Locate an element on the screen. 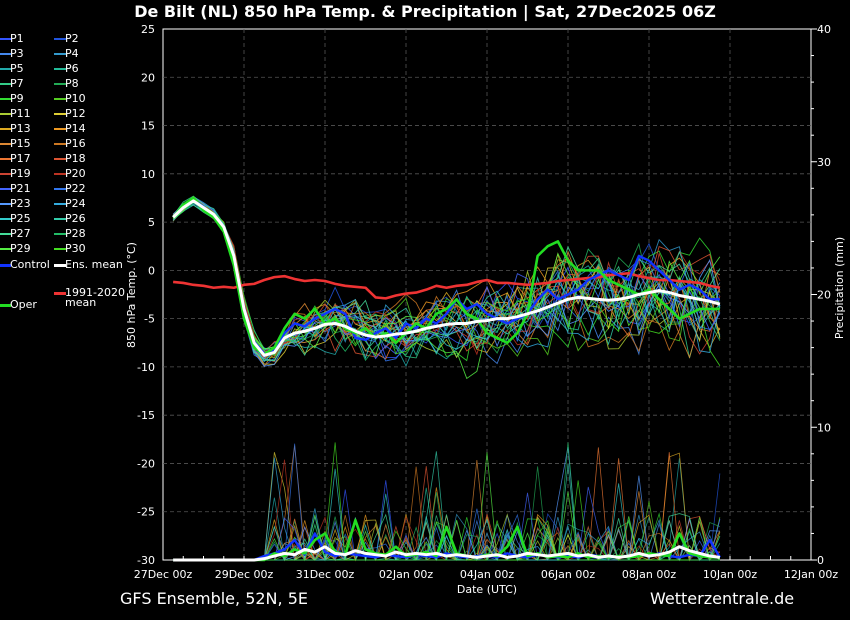 The image size is (850, 620). x-tick-label: 12Jan 00z is located at coordinates (811, 574).